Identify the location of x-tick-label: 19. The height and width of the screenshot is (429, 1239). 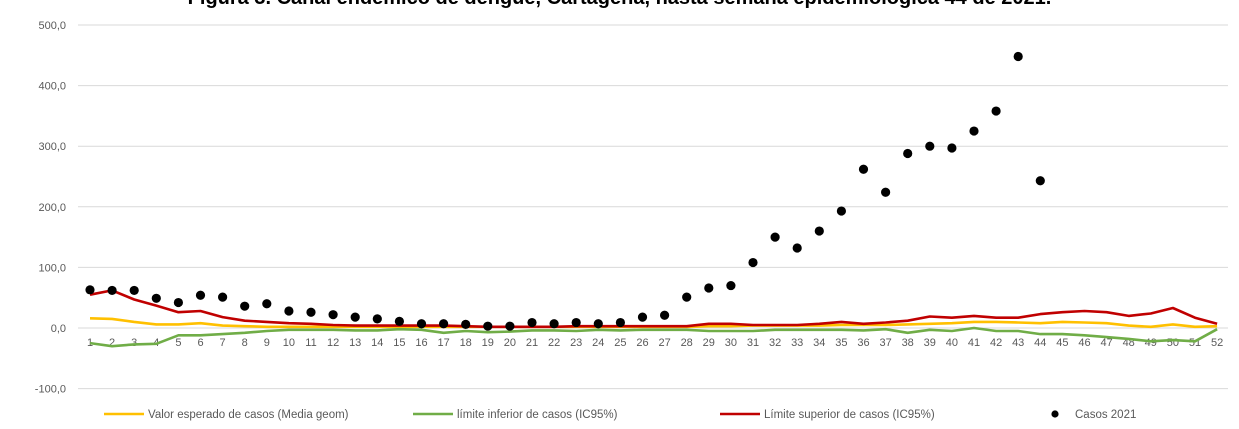
(488, 343).